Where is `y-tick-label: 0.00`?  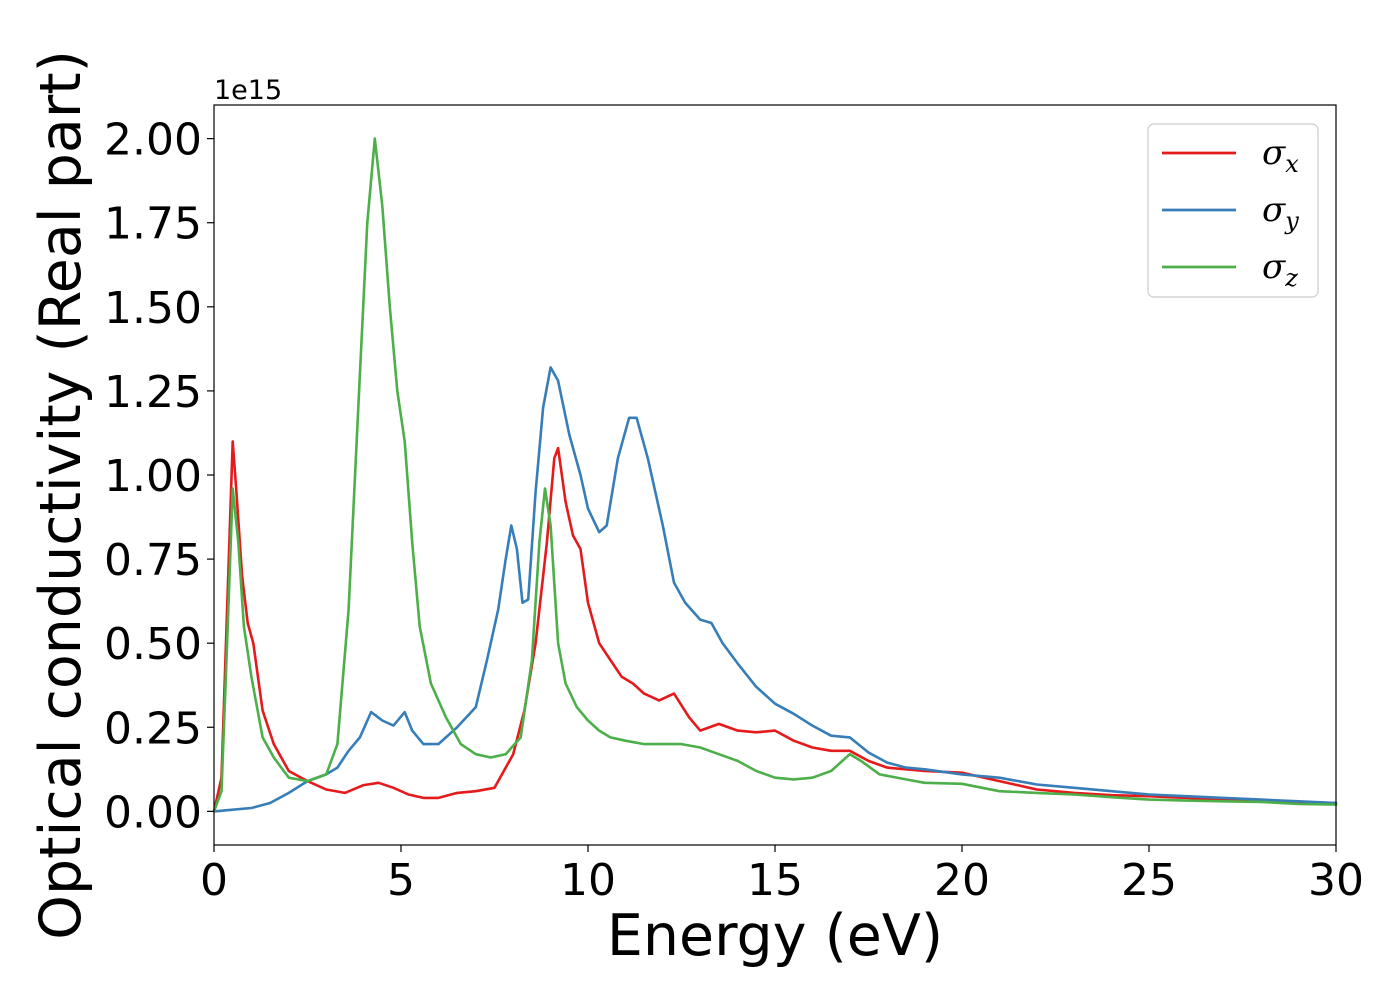 y-tick-label: 0.00 is located at coordinates (153, 812).